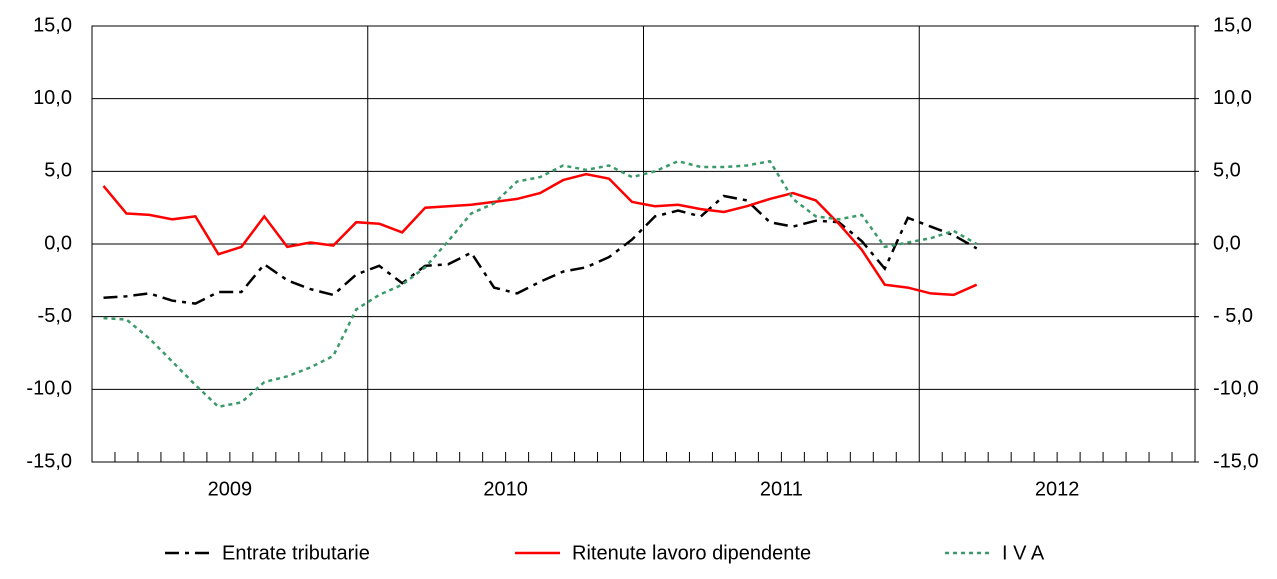  I want to click on y-tick-label: 0,0, so click(58, 243).